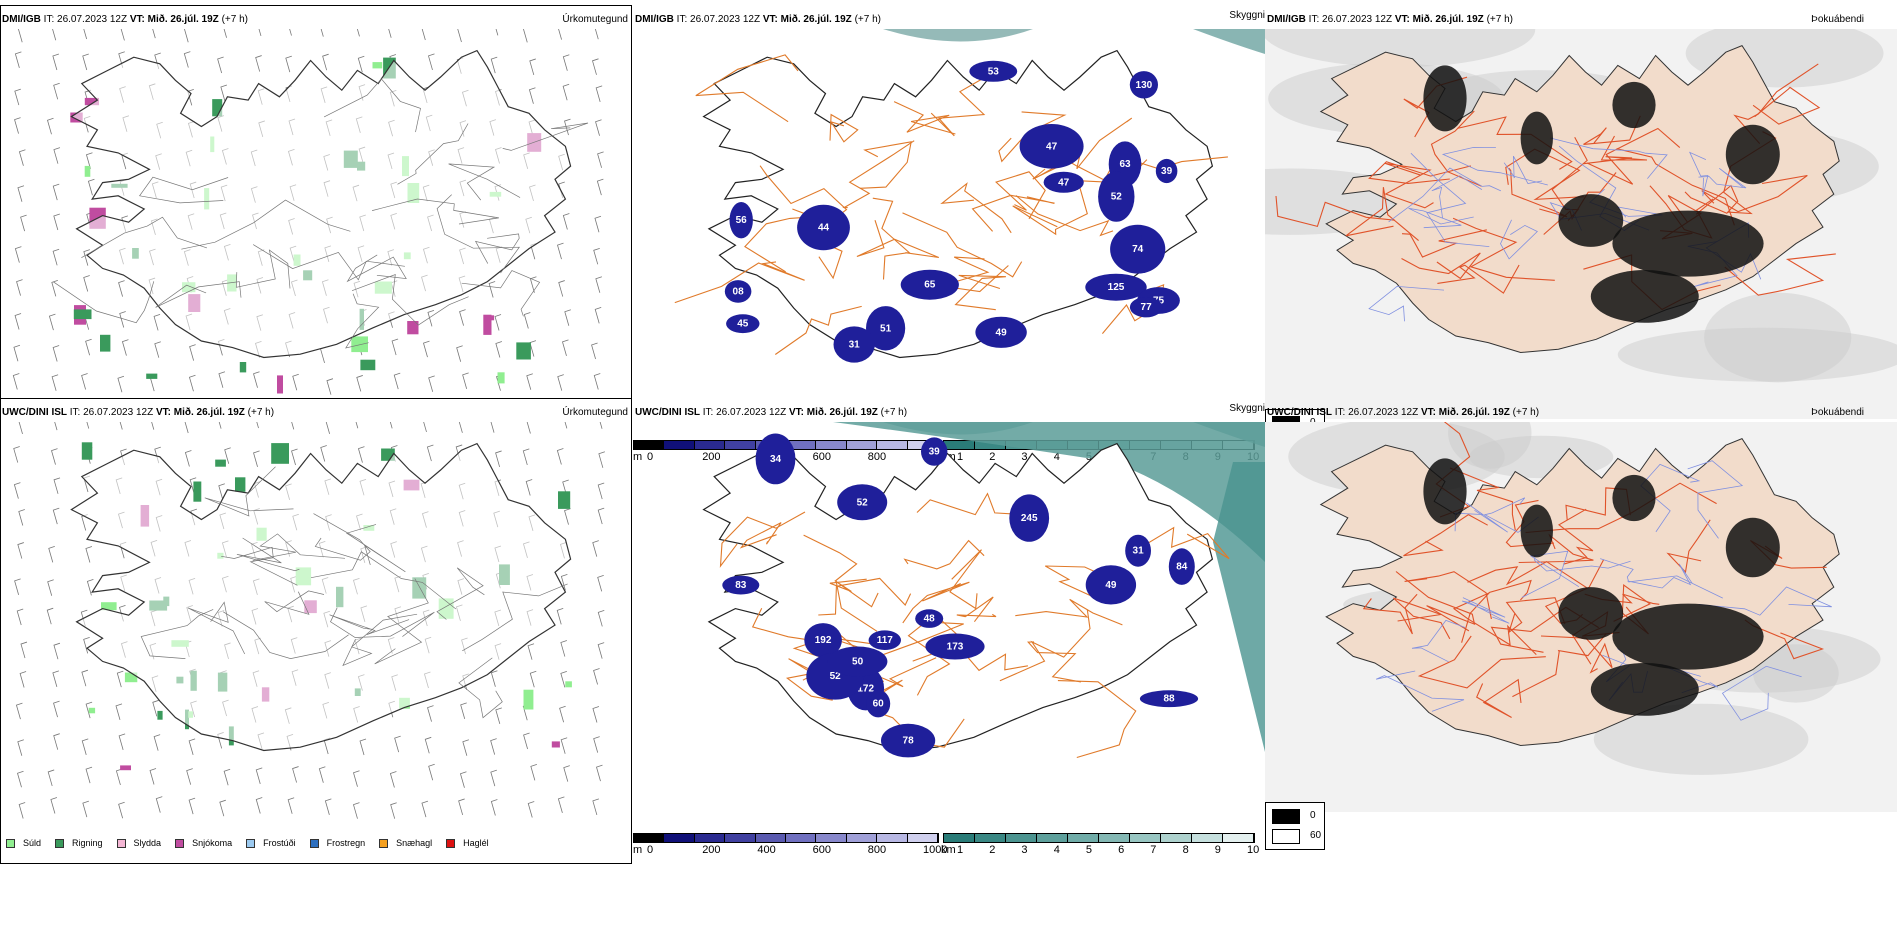 The height and width of the screenshot is (950, 1900). What do you see at coordinates (886, 328) in the screenshot?
I see `cloud-base-value: 51` at bounding box center [886, 328].